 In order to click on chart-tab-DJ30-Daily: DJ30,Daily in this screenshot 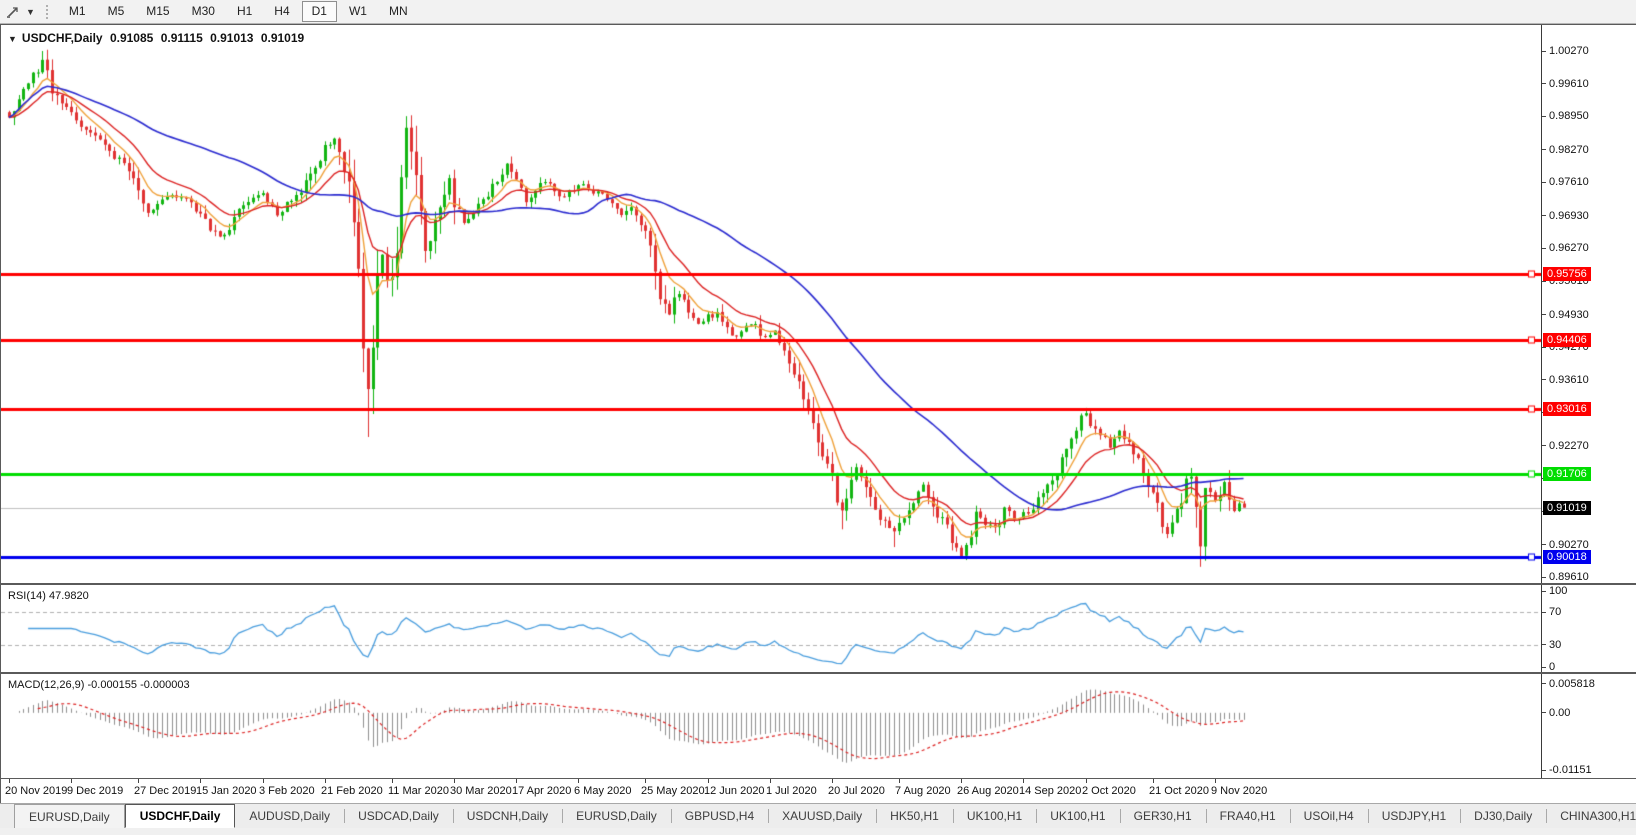, I will do `click(1503, 816)`.